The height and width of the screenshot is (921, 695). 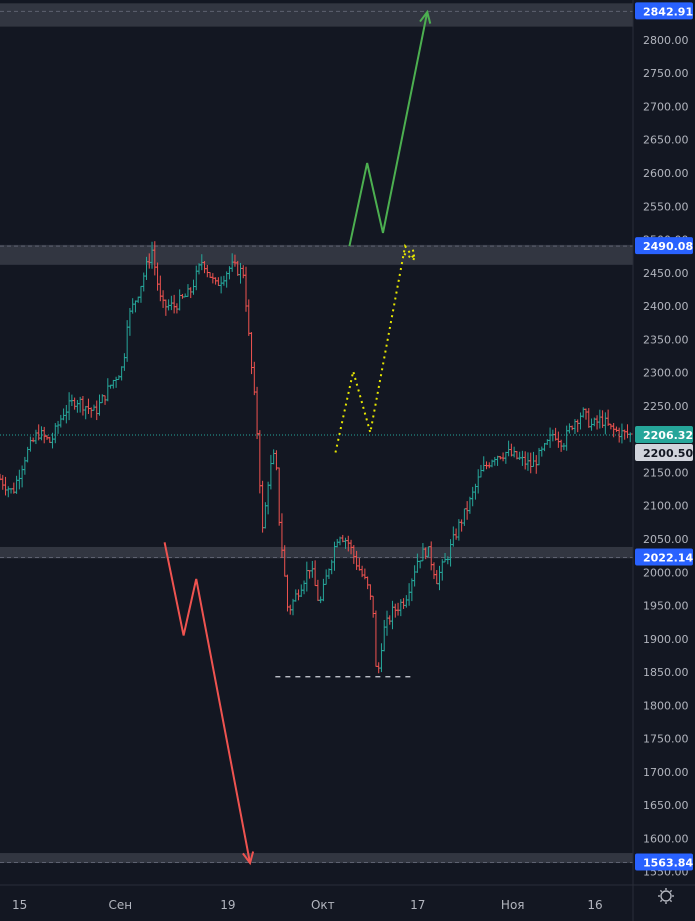 I want to click on scenario-path-alt, so click(x=375, y=348).